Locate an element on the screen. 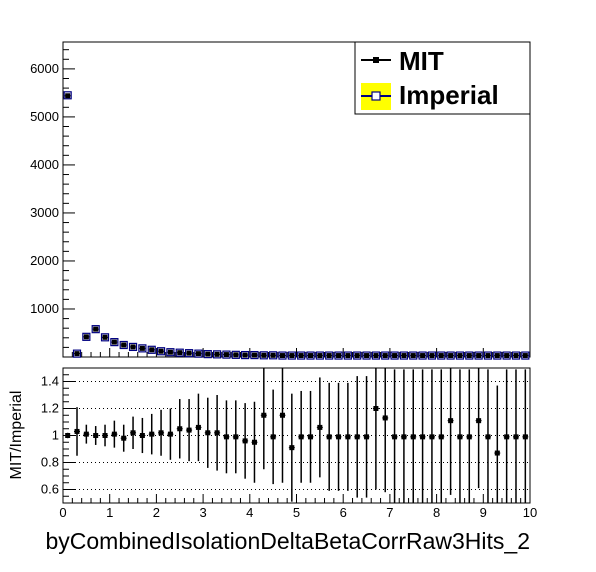  ratio-y-tick-label: 1.4 is located at coordinates (50, 381).